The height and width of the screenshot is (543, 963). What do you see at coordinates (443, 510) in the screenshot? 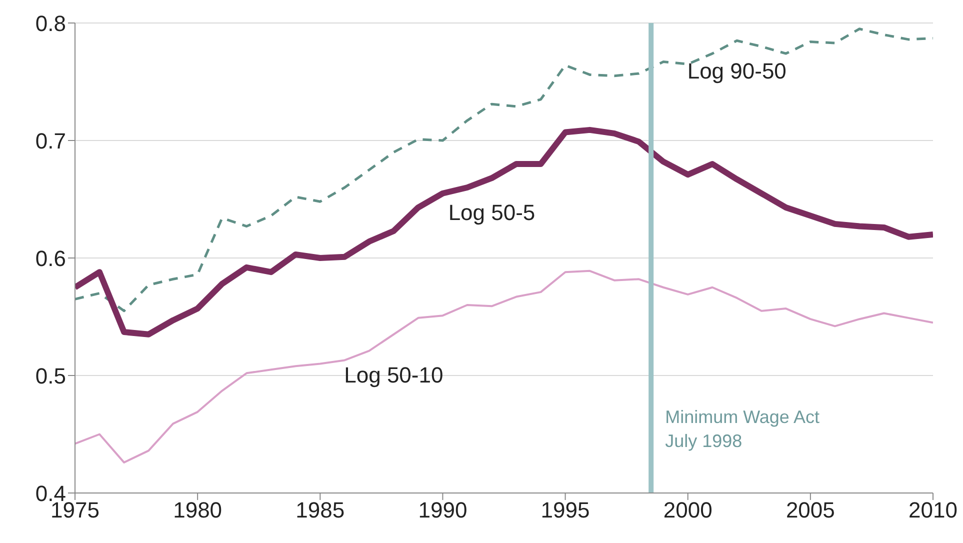
I see `x-tick-label: 1990` at bounding box center [443, 510].